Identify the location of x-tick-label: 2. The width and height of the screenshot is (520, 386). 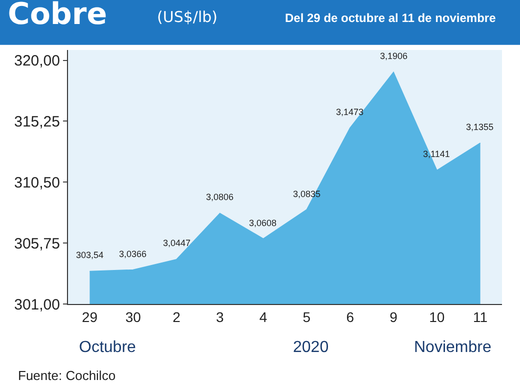
(176, 316).